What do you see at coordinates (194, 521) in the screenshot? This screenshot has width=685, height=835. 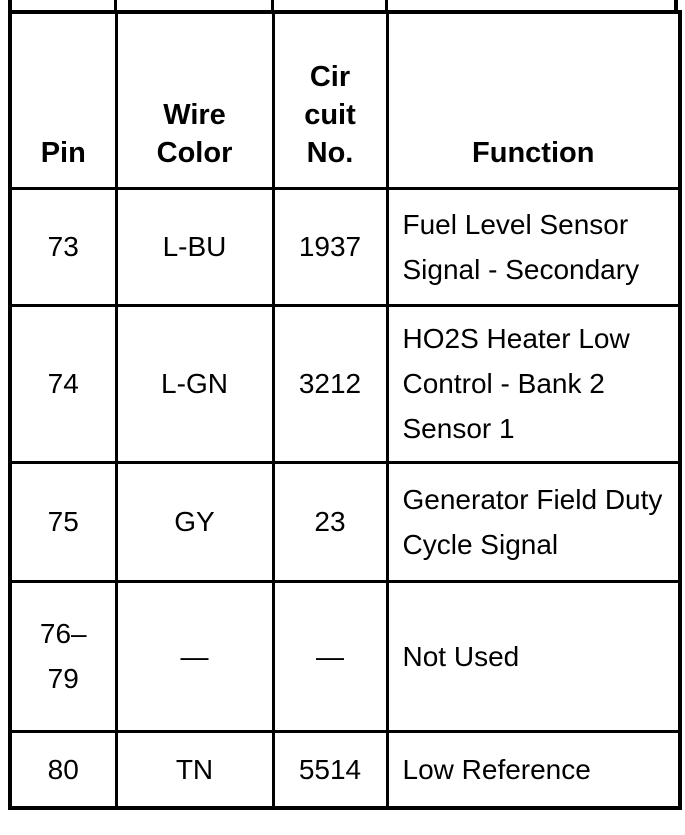 I see `wire-color-cell: GY` at bounding box center [194, 521].